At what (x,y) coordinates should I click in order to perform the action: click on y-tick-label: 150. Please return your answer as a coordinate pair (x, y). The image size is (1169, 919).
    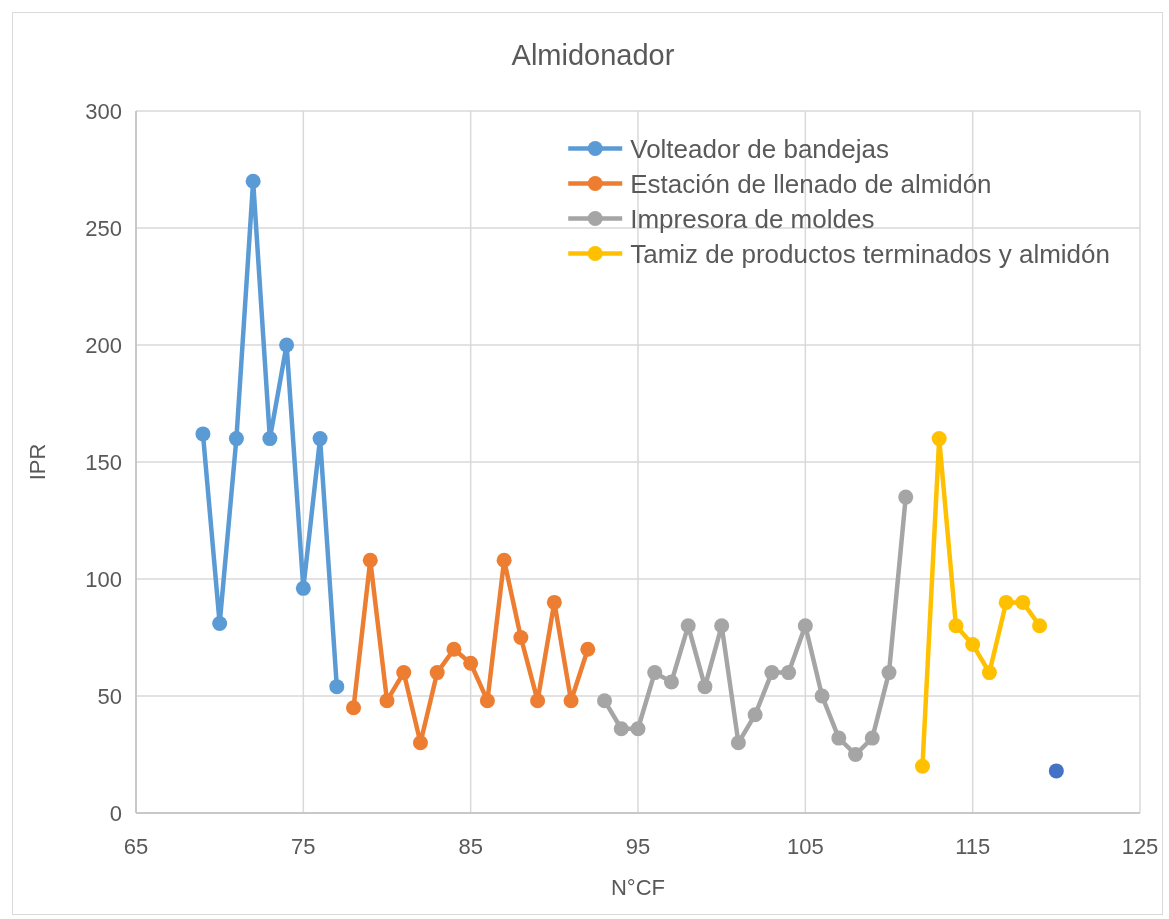
    Looking at the image, I should click on (103, 462).